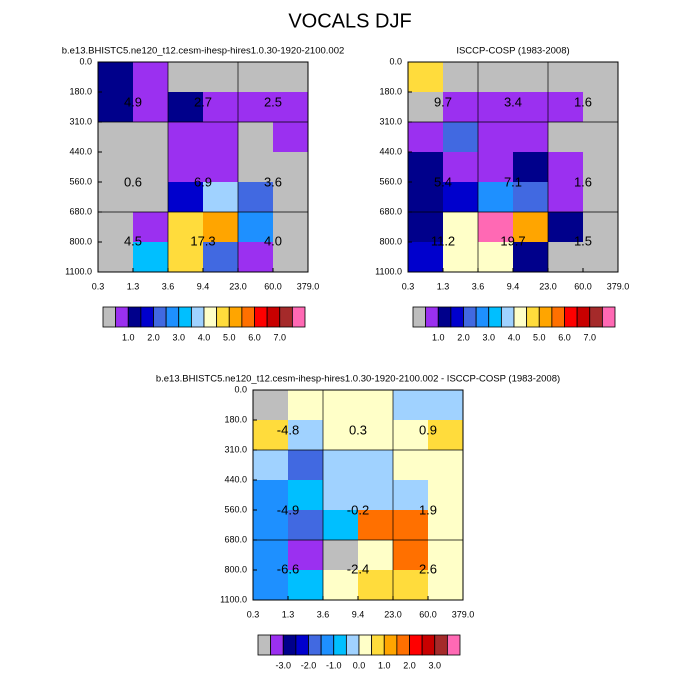 This screenshot has width=700, height=700. What do you see at coordinates (309, 665) in the screenshot?
I see `colorbar-tick-label: -2.0` at bounding box center [309, 665].